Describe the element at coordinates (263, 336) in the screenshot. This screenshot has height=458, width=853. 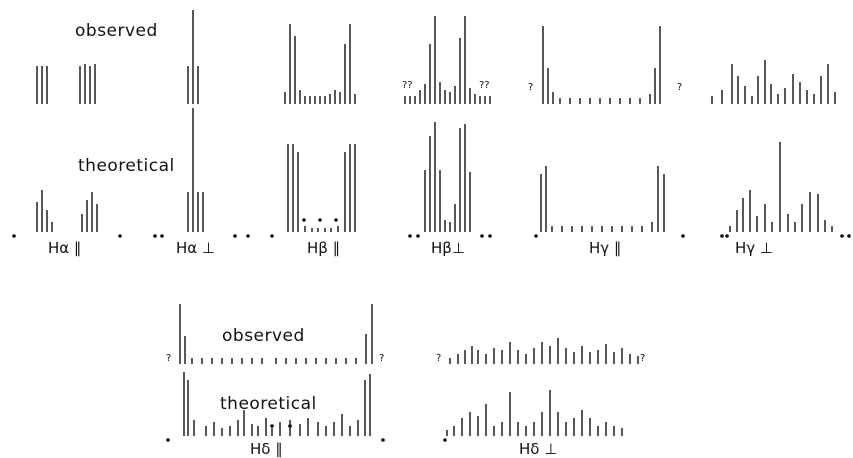
I see `observed-label-bottom: observed` at that location.